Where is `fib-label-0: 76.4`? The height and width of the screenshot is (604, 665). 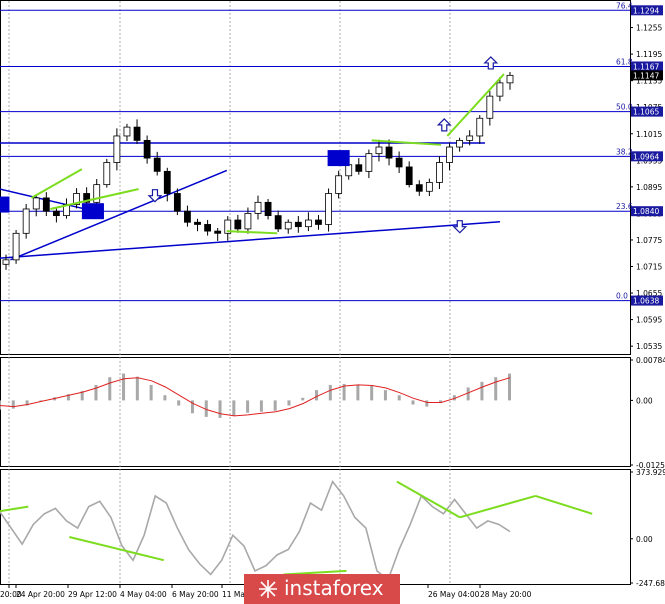
fib-label-0: 76.4 is located at coordinates (624, 5).